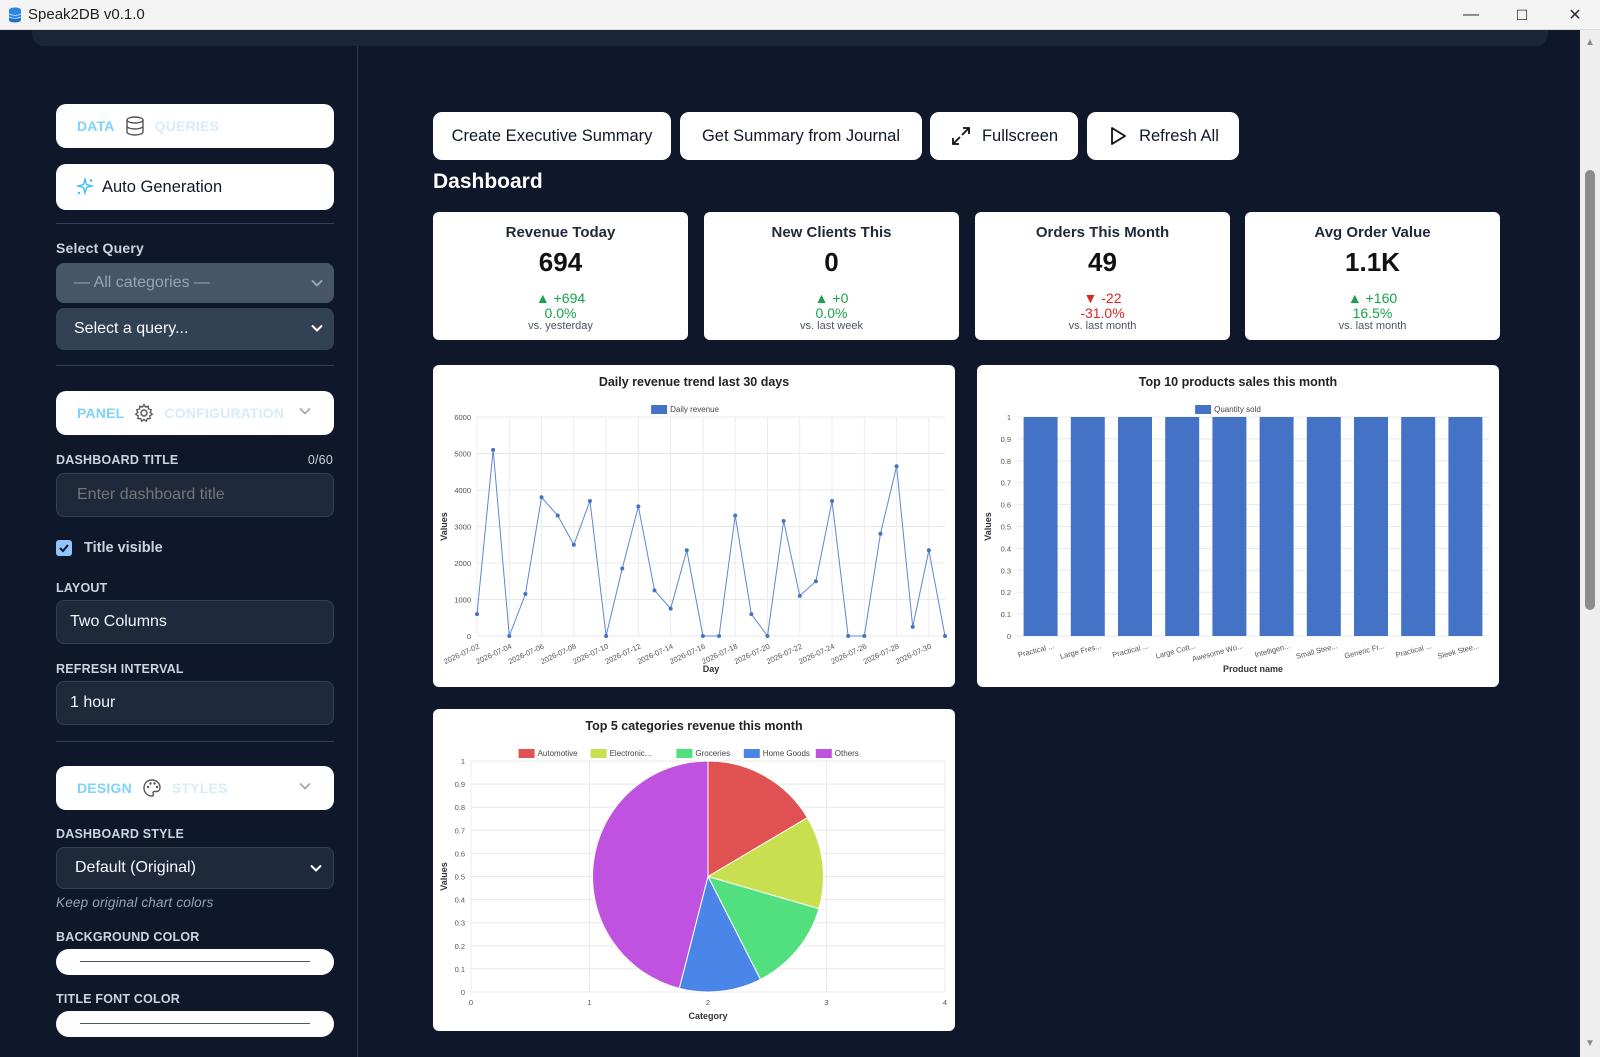 This screenshot has height=1057, width=1600. I want to click on design-styles-section: DESIGN STYLES, so click(195, 788).